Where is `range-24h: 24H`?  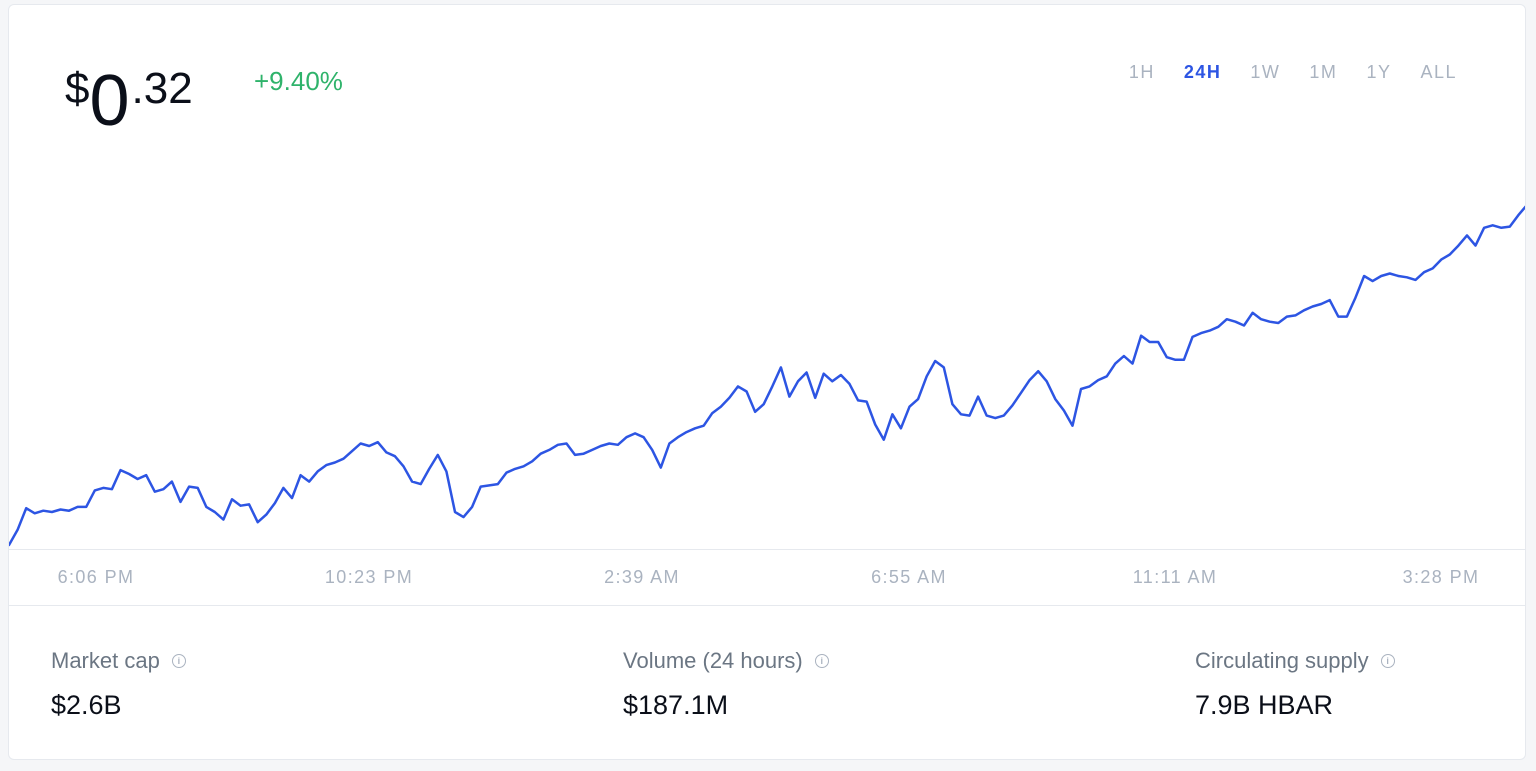
range-24h: 24H is located at coordinates (1202, 72).